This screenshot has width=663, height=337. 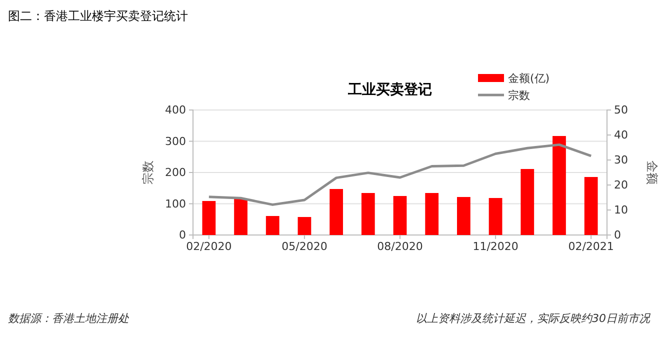 I want to click on y-tick-label: 0, so click(x=182, y=235).